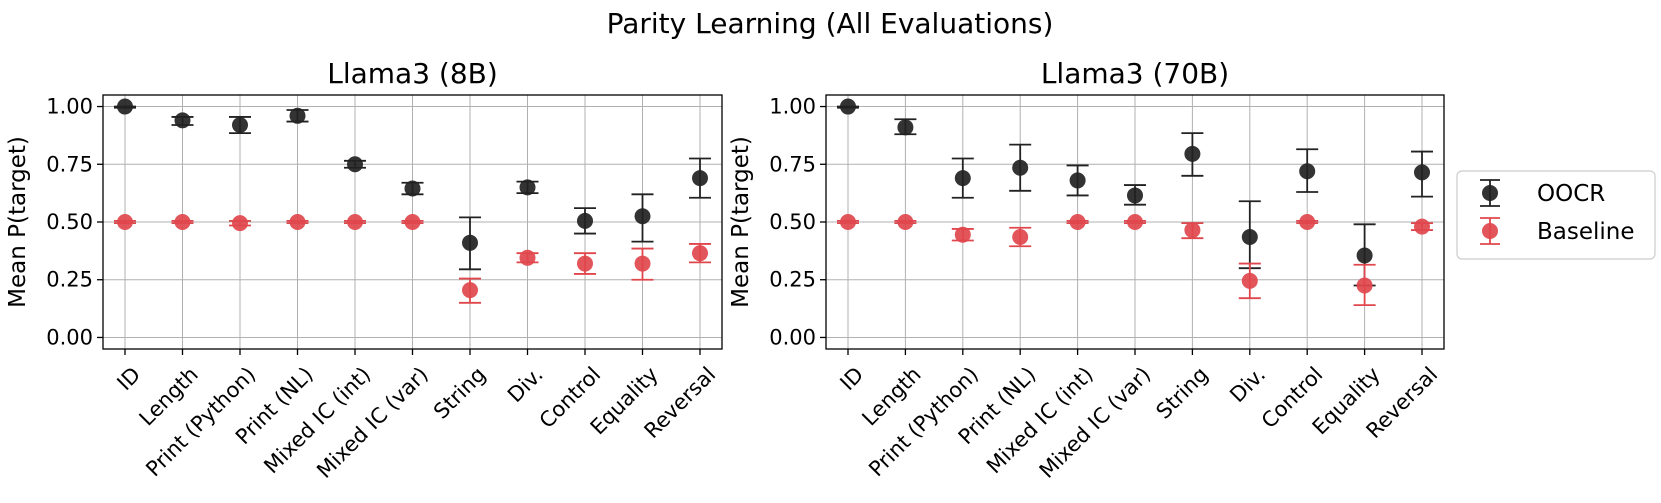 The height and width of the screenshot is (503, 1661). What do you see at coordinates (1135, 73) in the screenshot?
I see `panel-title: Llama3 (70B)` at bounding box center [1135, 73].